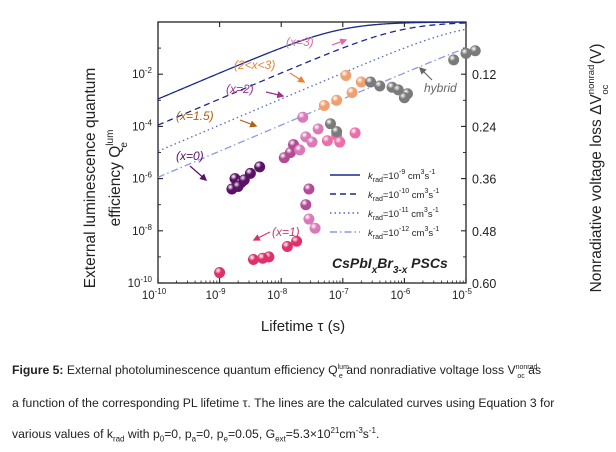 This screenshot has width=616, height=452. What do you see at coordinates (216, 294) in the screenshot?
I see `x-tick-label-1: 10⁻⁹` at bounding box center [216, 294].